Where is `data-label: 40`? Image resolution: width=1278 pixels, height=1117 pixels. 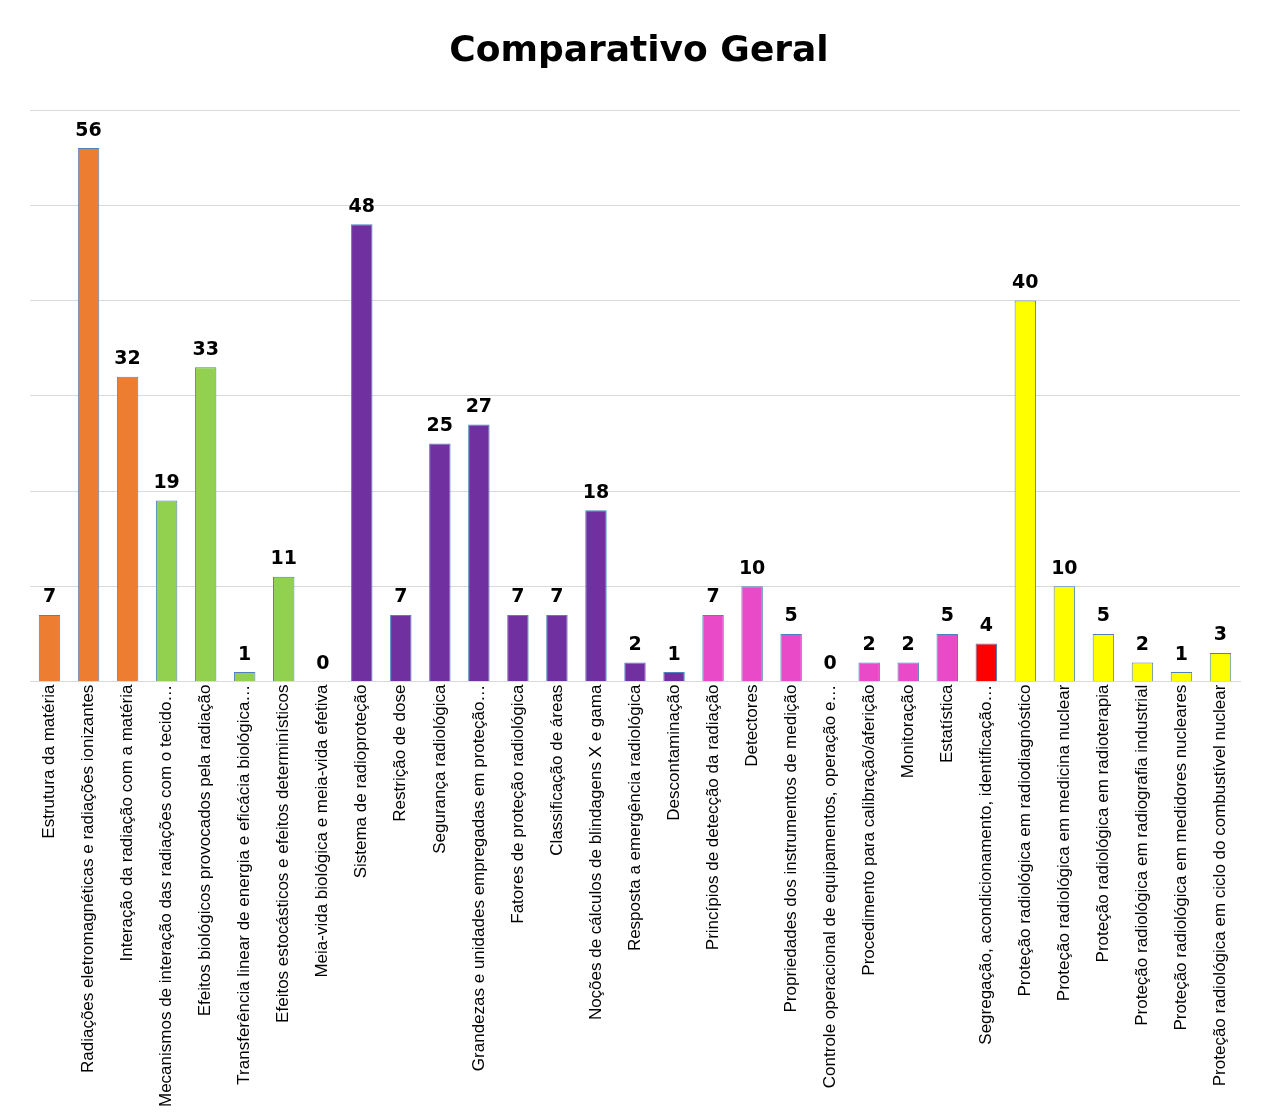 data-label: 40 is located at coordinates (1025, 280).